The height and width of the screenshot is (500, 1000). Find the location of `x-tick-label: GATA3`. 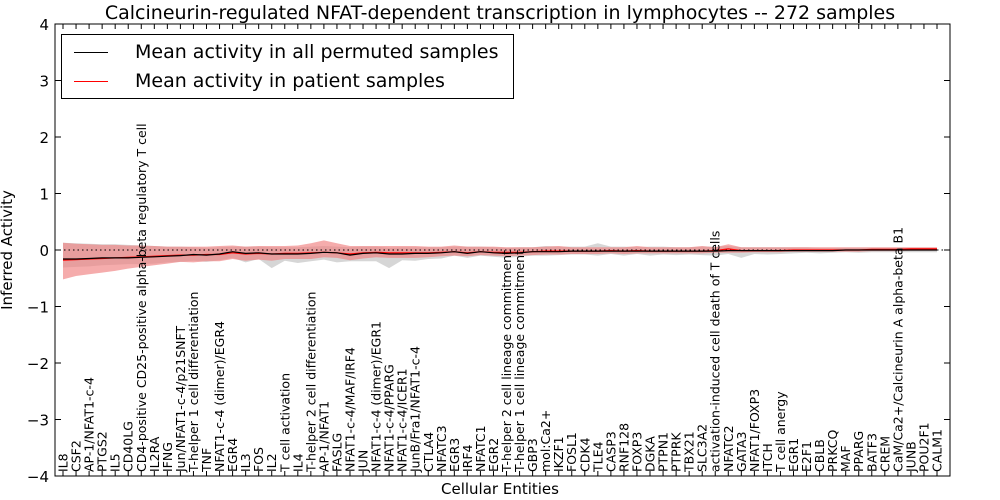

x-tick-label: GATA3 is located at coordinates (741, 452).